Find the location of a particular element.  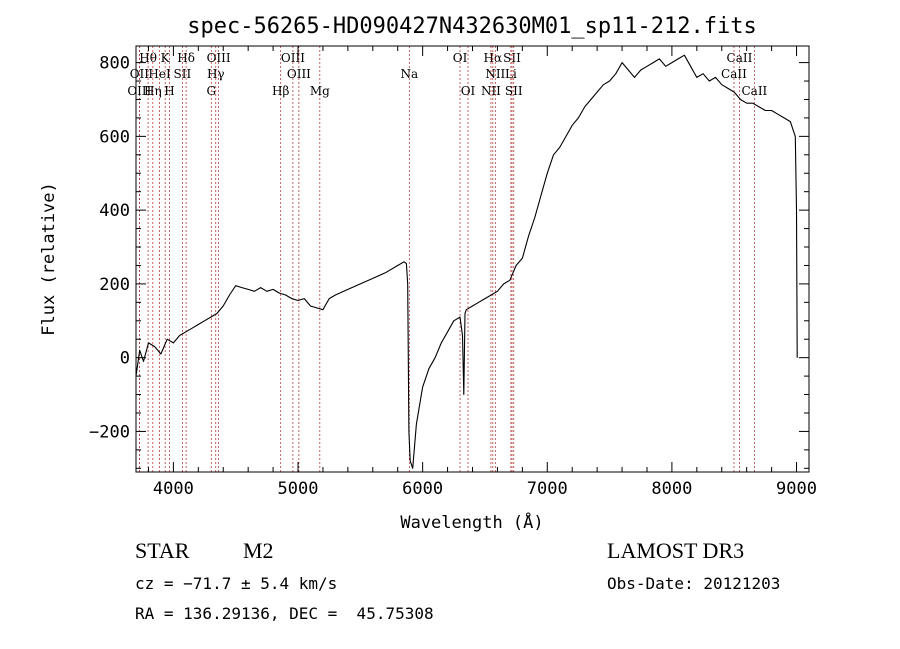

redshift-velocity: cz = −71.7 ± 5.4 km/s is located at coordinates (236, 583).